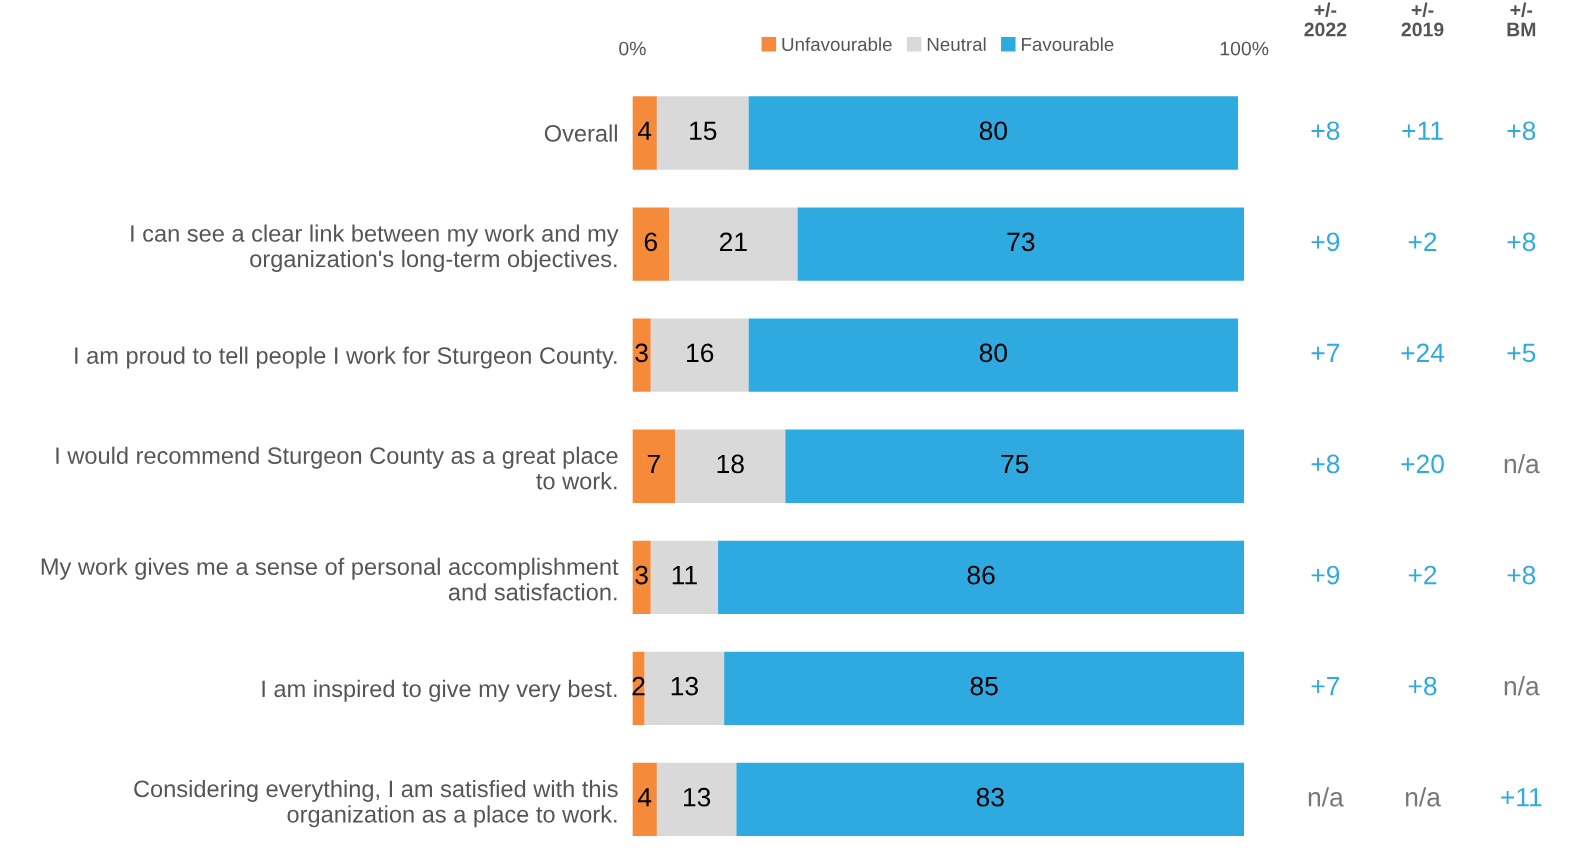 The height and width of the screenshot is (855, 1593). I want to click on y-tick-label: I am proud to tell people I work for Sturgeon County., so click(346, 357).